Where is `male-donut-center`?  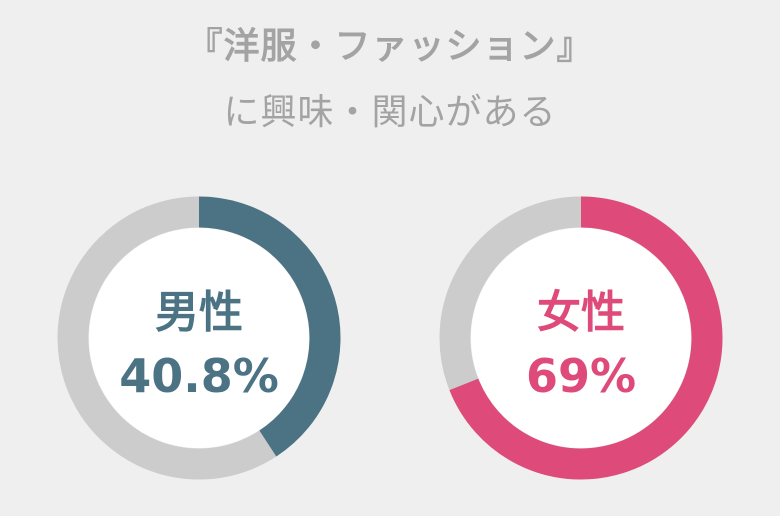
male-donut-center is located at coordinates (199, 338).